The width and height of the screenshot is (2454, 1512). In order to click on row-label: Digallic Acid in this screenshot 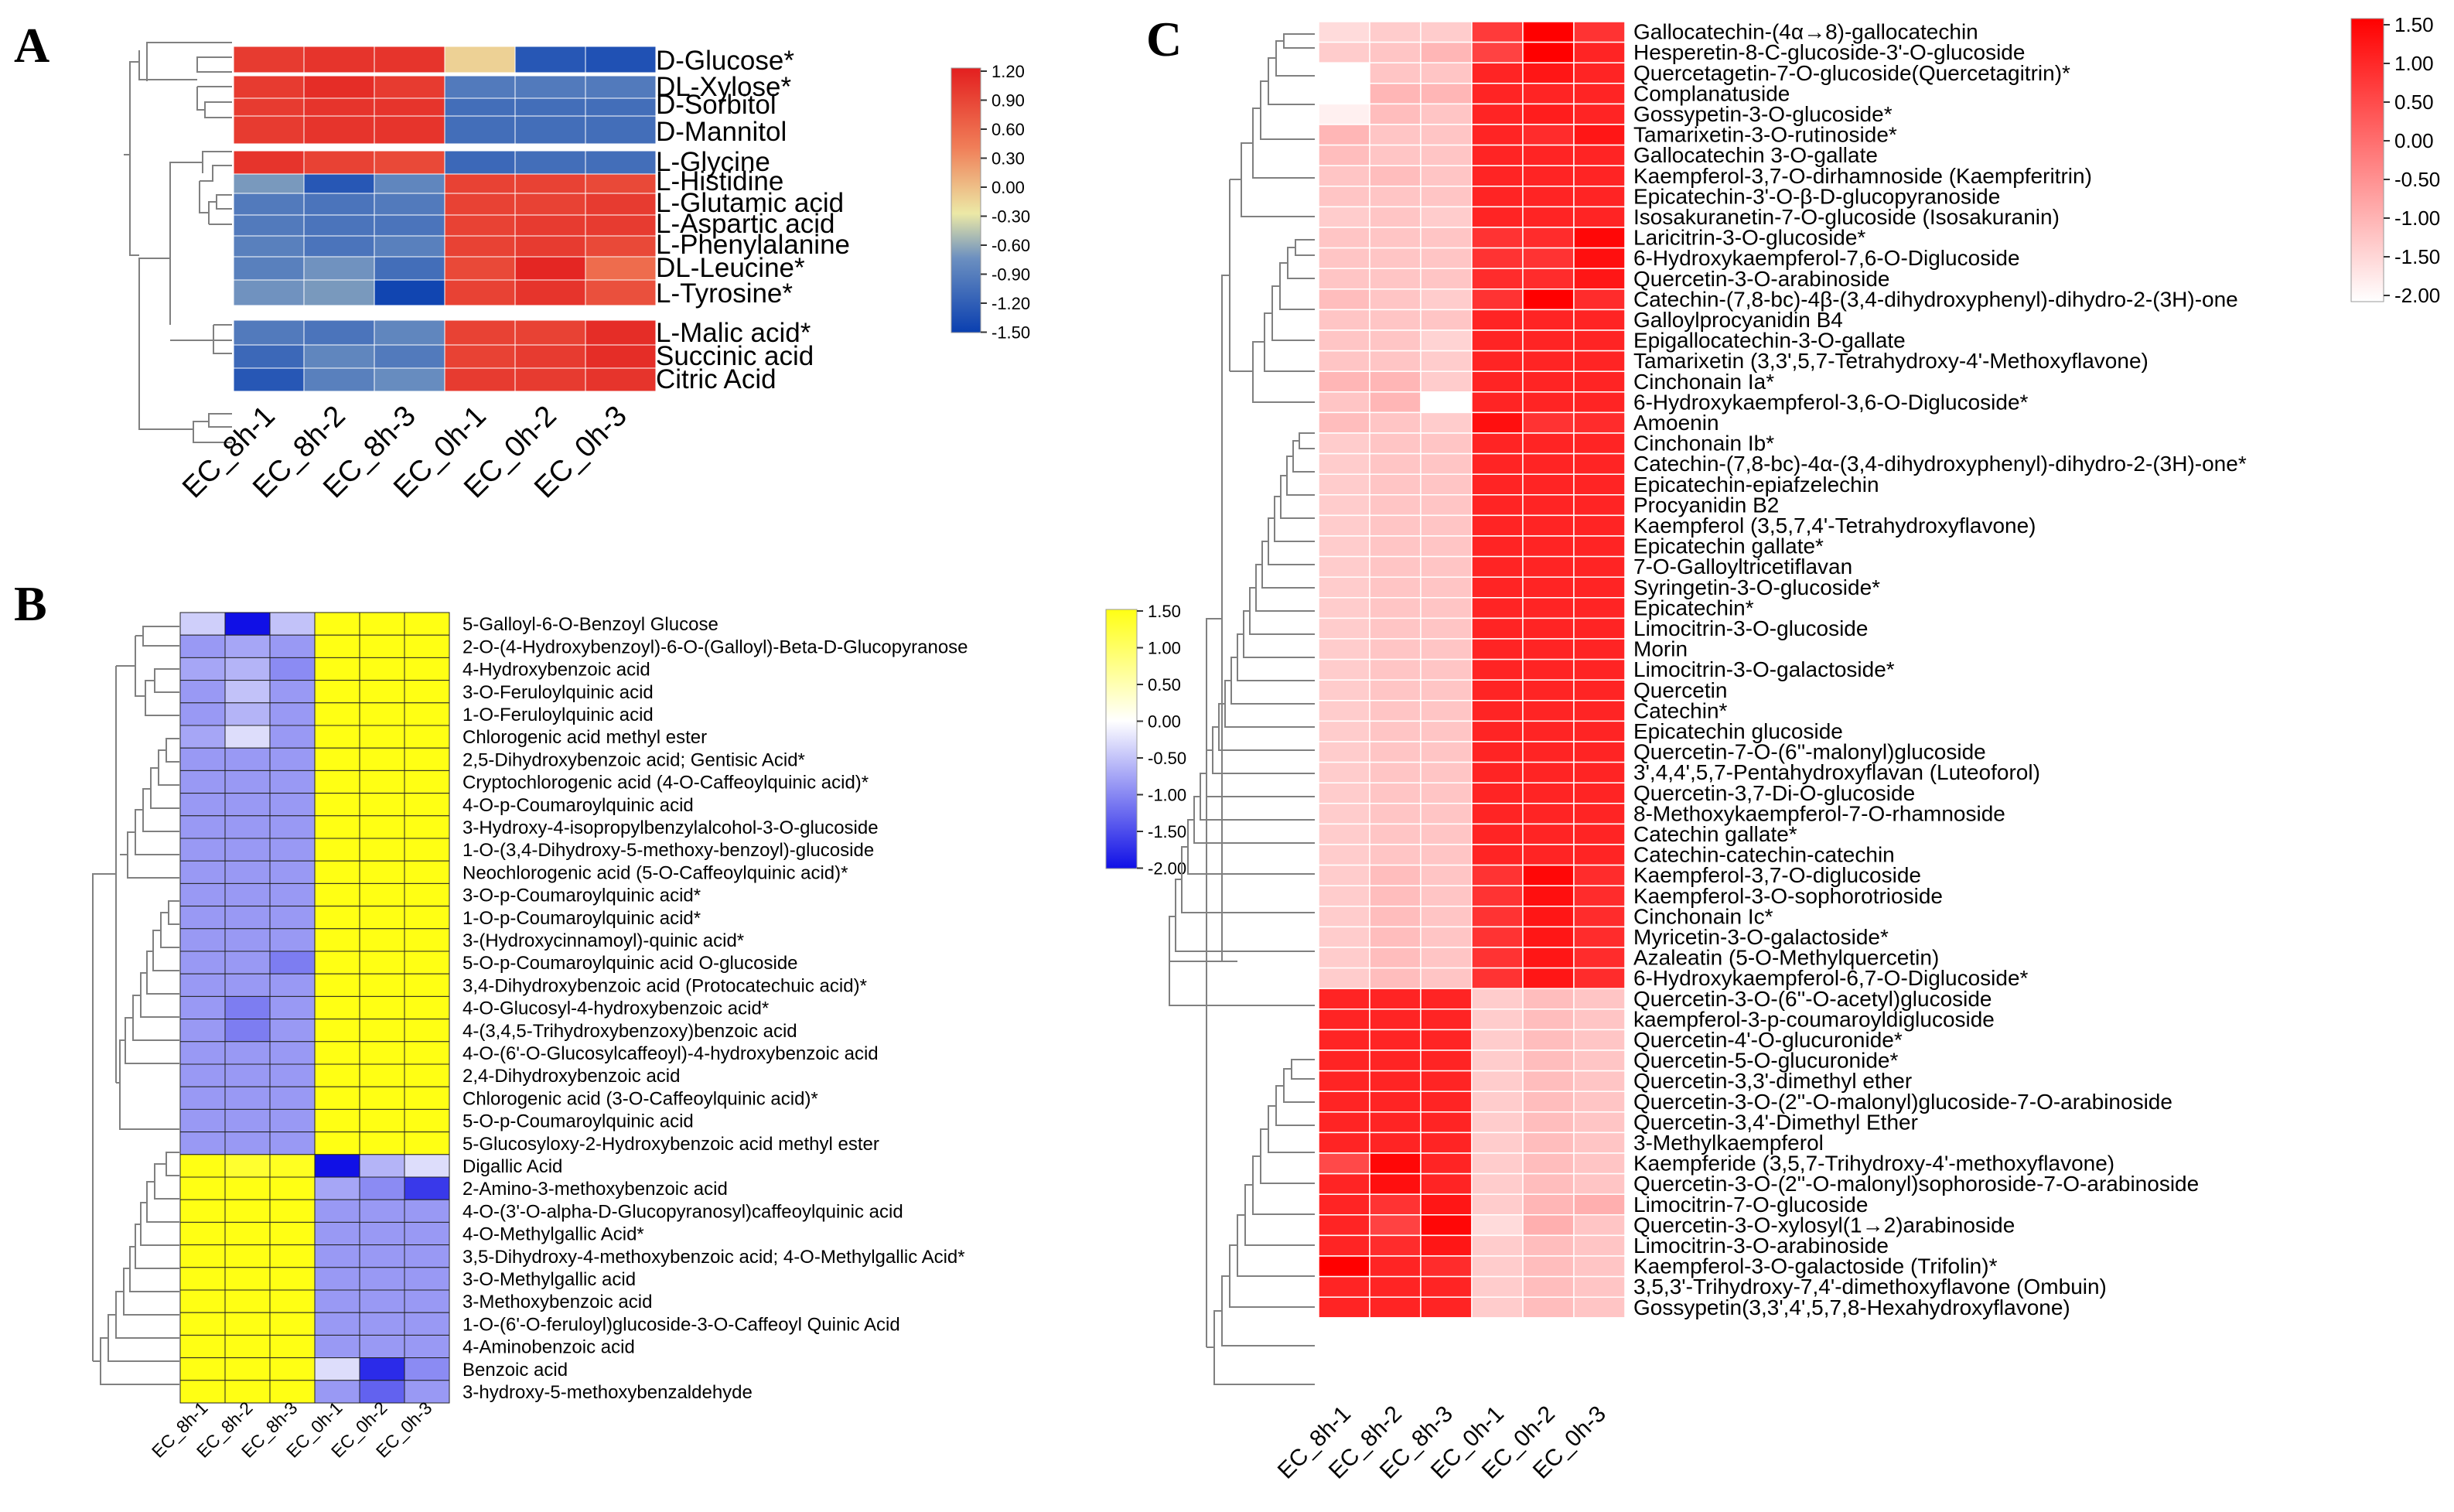, I will do `click(512, 1166)`.